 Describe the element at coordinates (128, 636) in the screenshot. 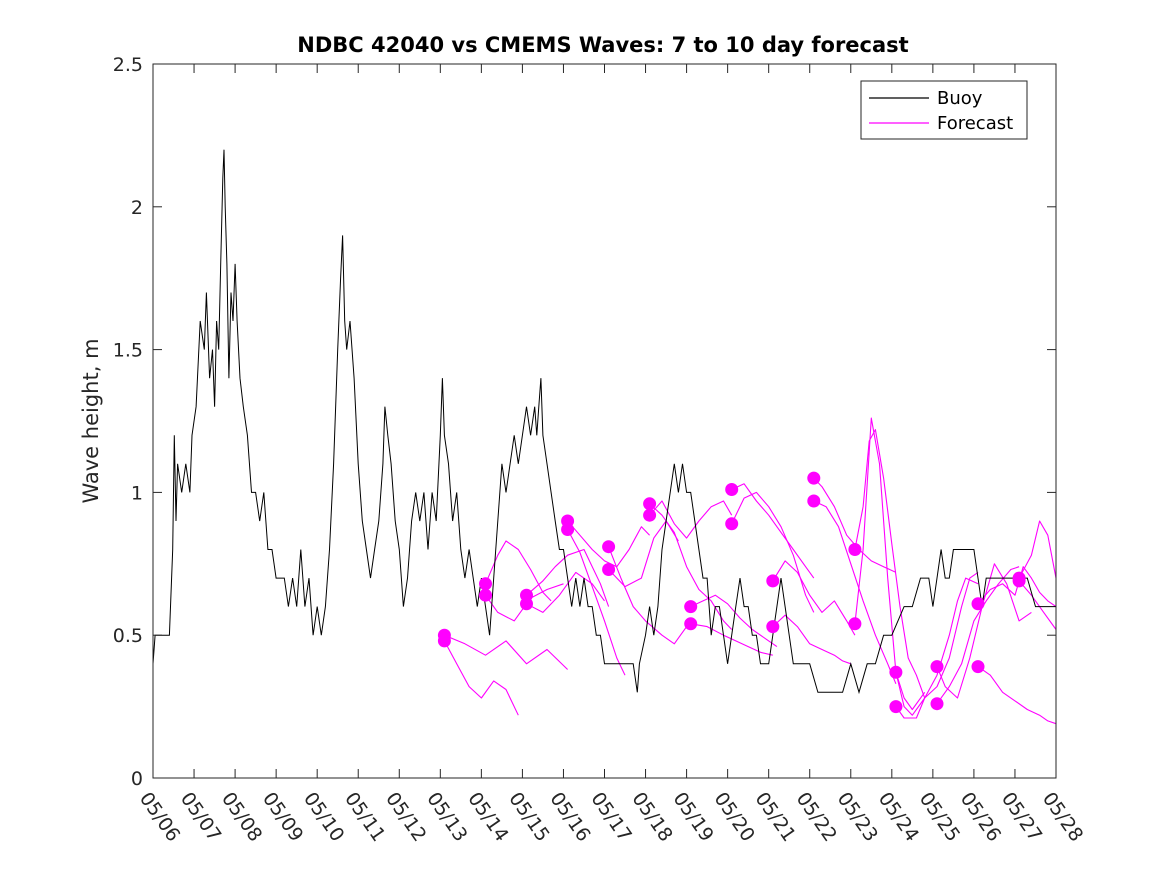

I see `y-tick-label: 0.5` at that location.